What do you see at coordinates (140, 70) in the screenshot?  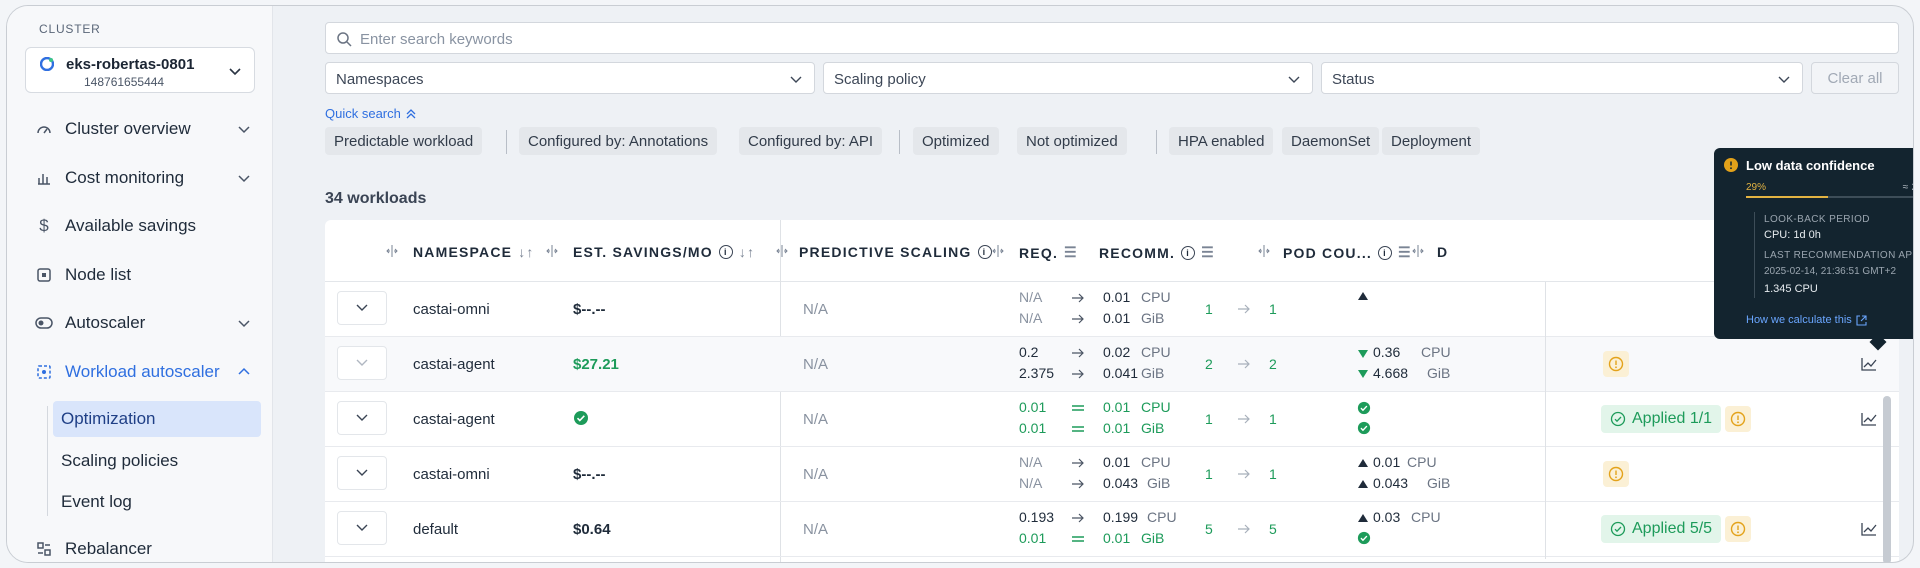 I see `cluster-selector: eks-robertas-0801 148761655444` at bounding box center [140, 70].